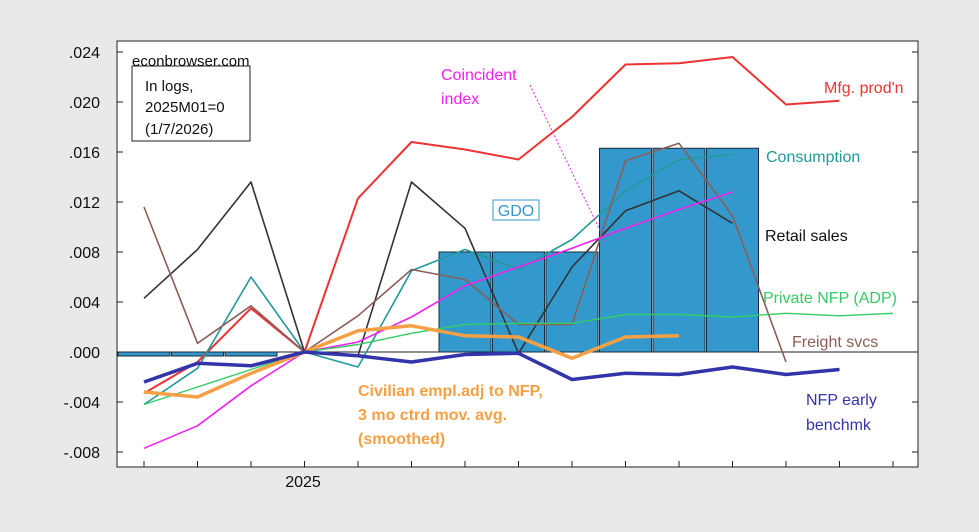 The width and height of the screenshot is (979, 532). Describe the element at coordinates (169, 86) in the screenshot. I see `note-line-1: In logs,` at that location.